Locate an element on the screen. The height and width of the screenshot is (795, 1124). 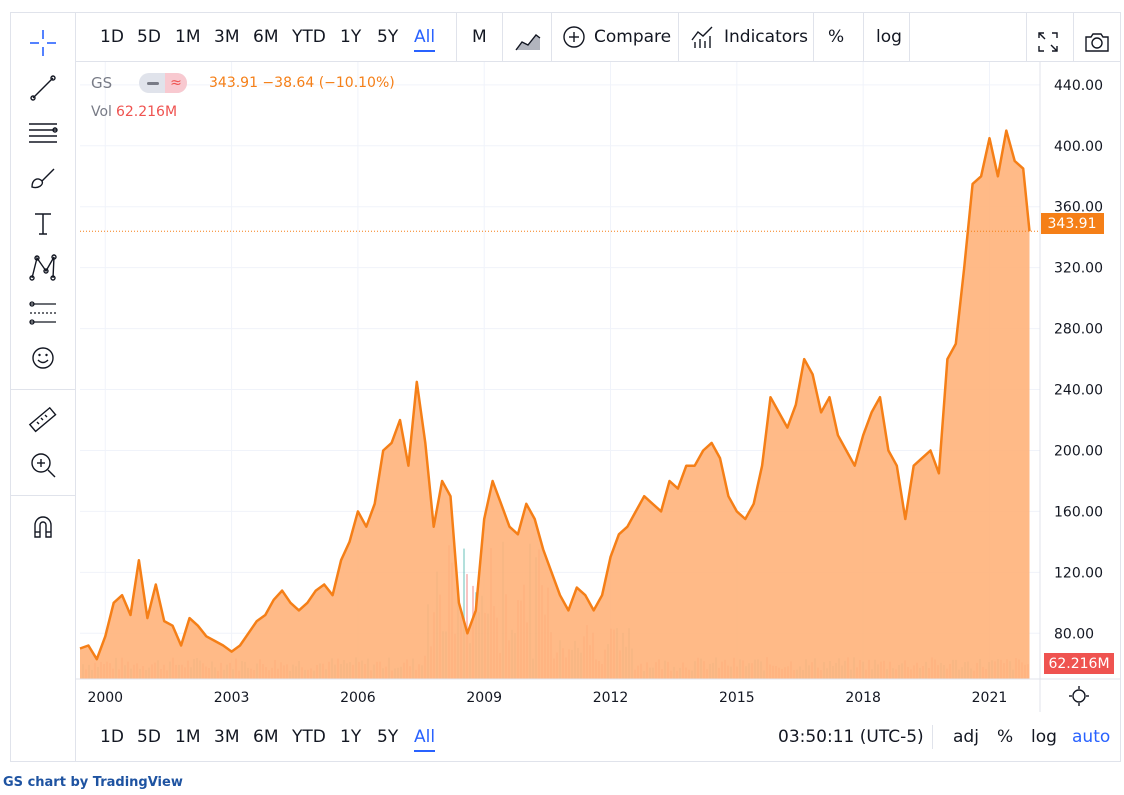
time-tick-label: 2021 is located at coordinates (990, 698).